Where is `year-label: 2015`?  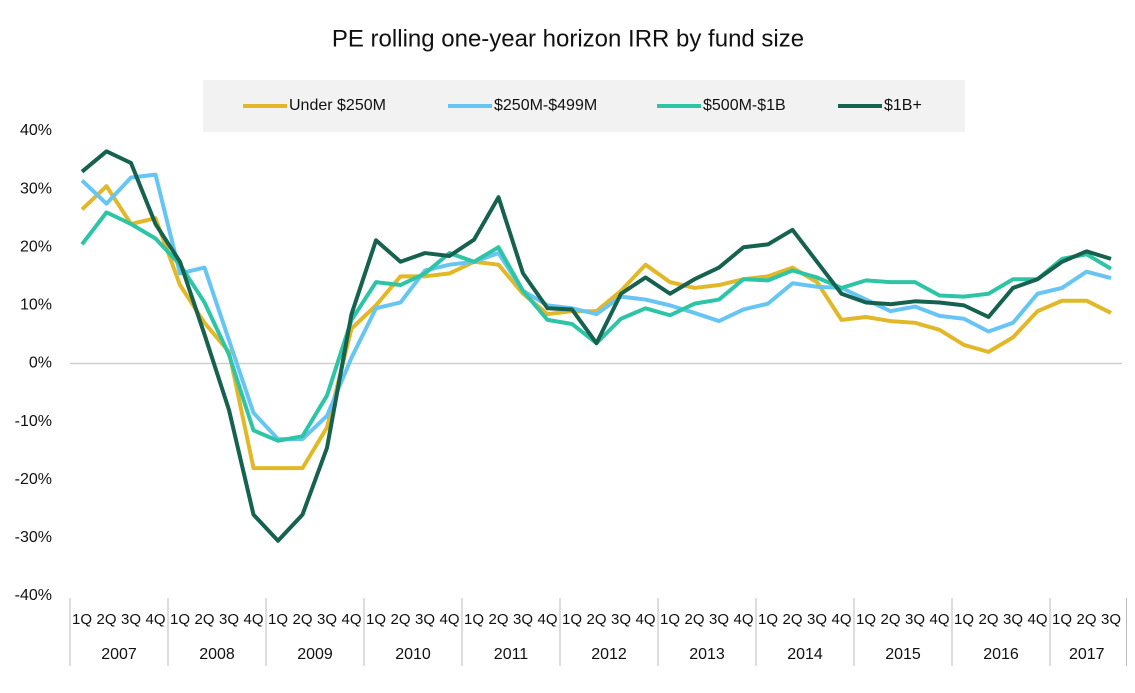
year-label: 2015 is located at coordinates (903, 654).